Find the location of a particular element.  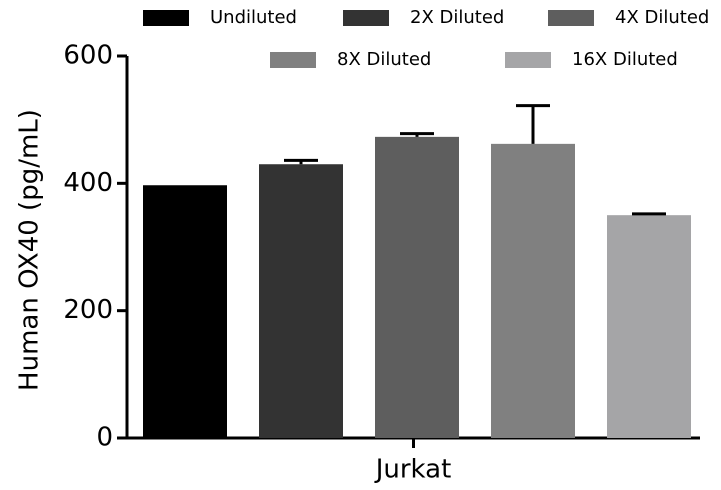

legend-label: Undiluted is located at coordinates (253, 17).